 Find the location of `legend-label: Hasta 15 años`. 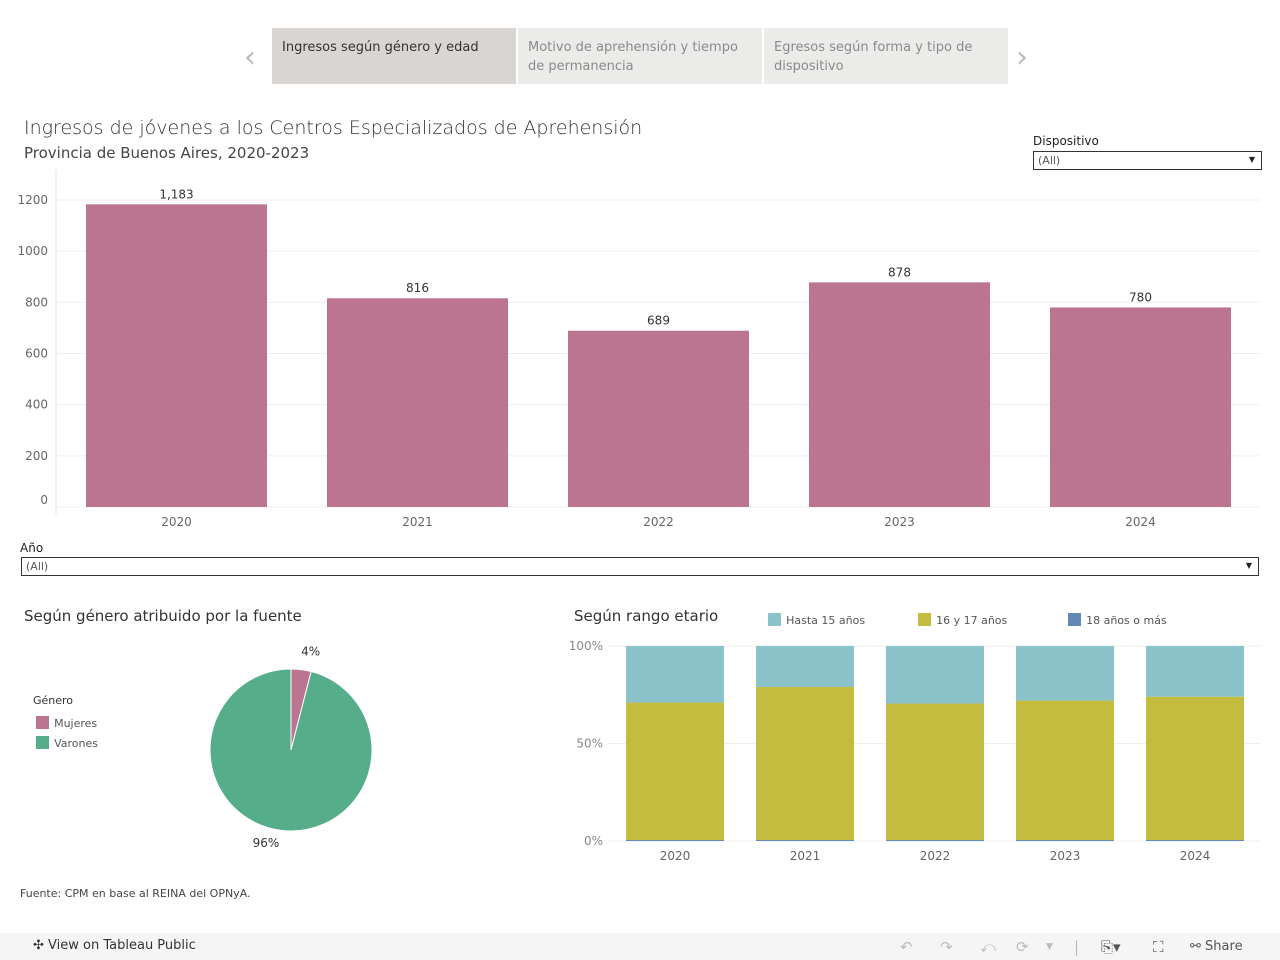

legend-label: Hasta 15 años is located at coordinates (826, 620).